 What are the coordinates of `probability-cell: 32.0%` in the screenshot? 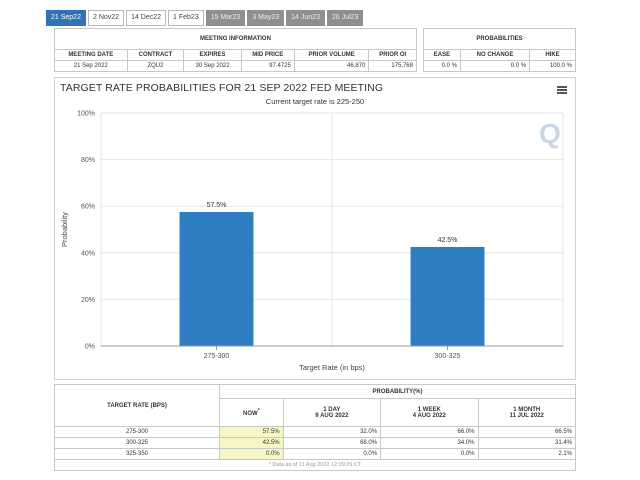 It's located at (332, 432).